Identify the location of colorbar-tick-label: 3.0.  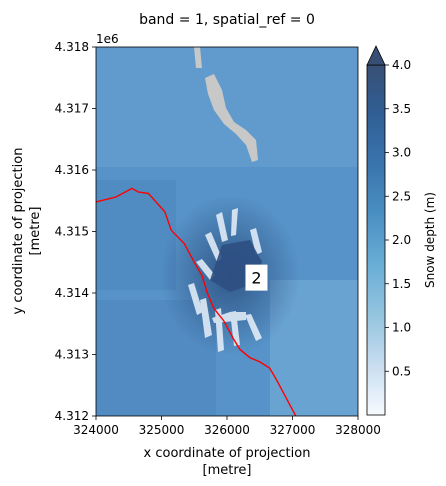
(401, 153).